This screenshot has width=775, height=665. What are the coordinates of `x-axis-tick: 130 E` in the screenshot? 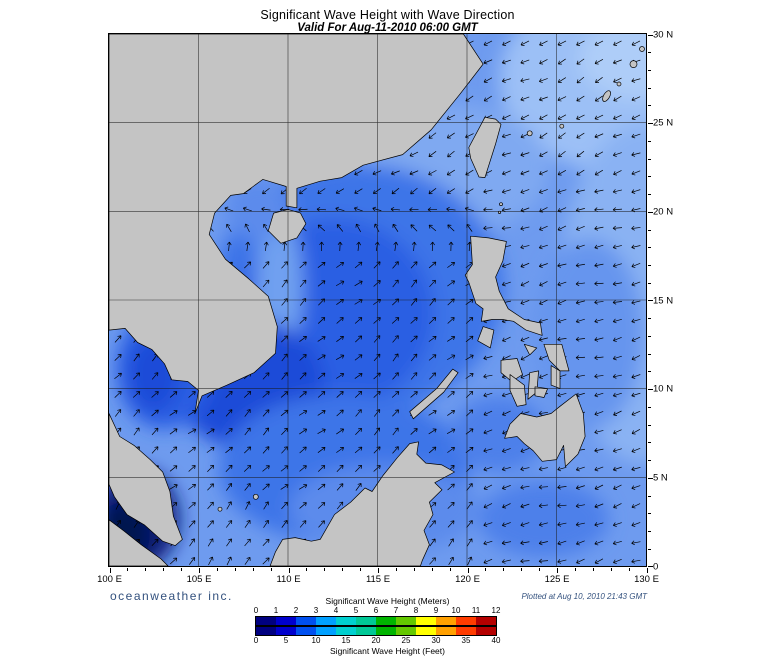 It's located at (646, 579).